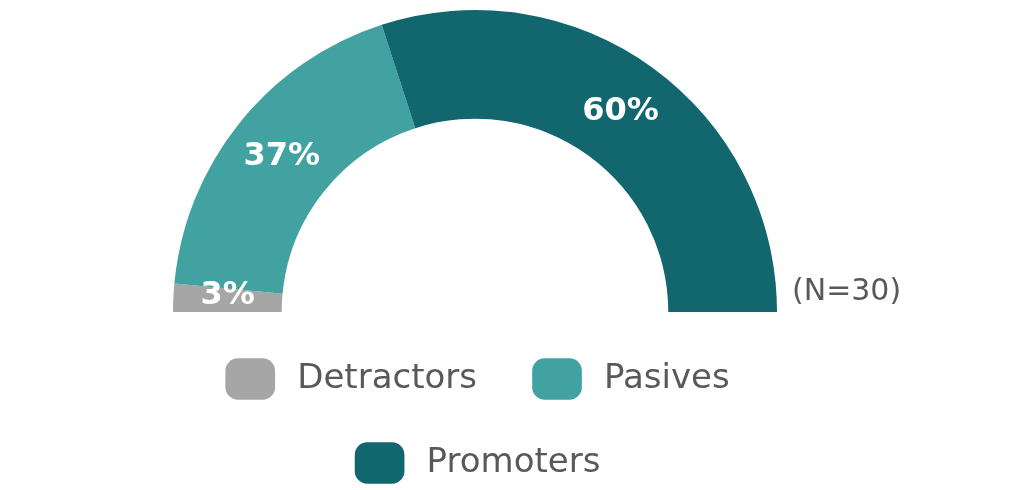 The width and height of the screenshot is (1030, 490). What do you see at coordinates (620, 108) in the screenshot?
I see `data-label: 60%` at bounding box center [620, 108].